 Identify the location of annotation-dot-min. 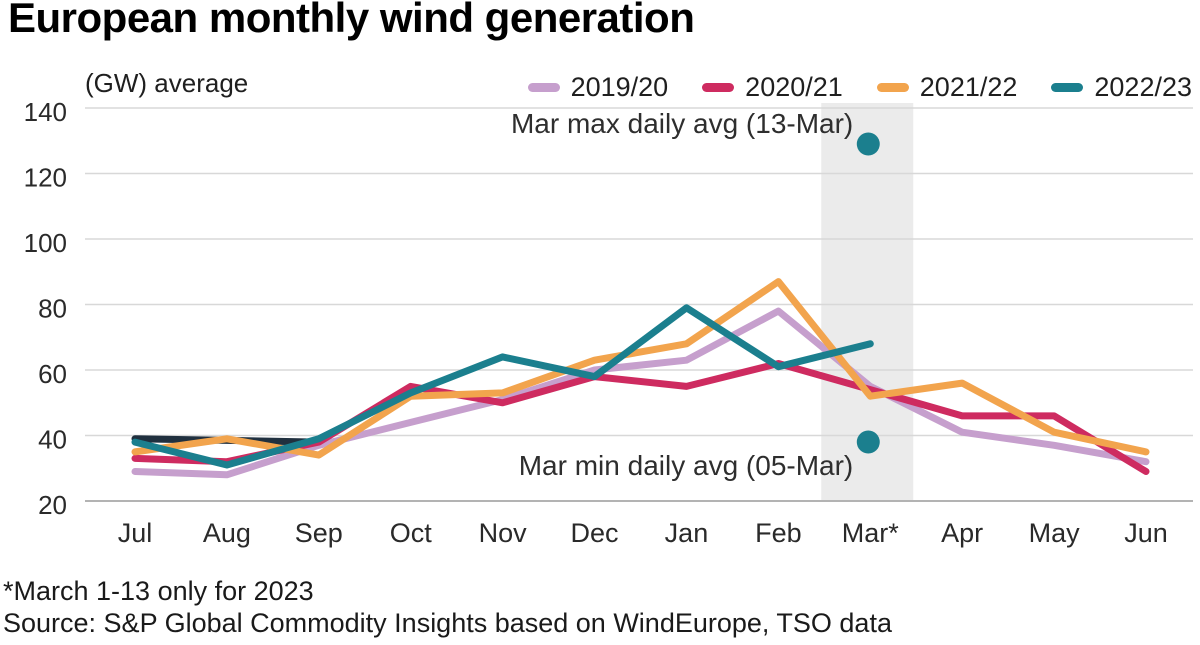
(868, 442).